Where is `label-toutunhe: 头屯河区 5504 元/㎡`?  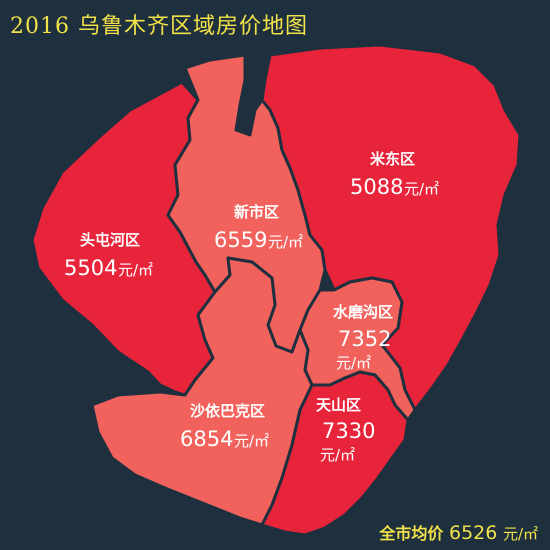 label-toutunhe: 头屯河区 5504 元/㎡ is located at coordinates (108, 255).